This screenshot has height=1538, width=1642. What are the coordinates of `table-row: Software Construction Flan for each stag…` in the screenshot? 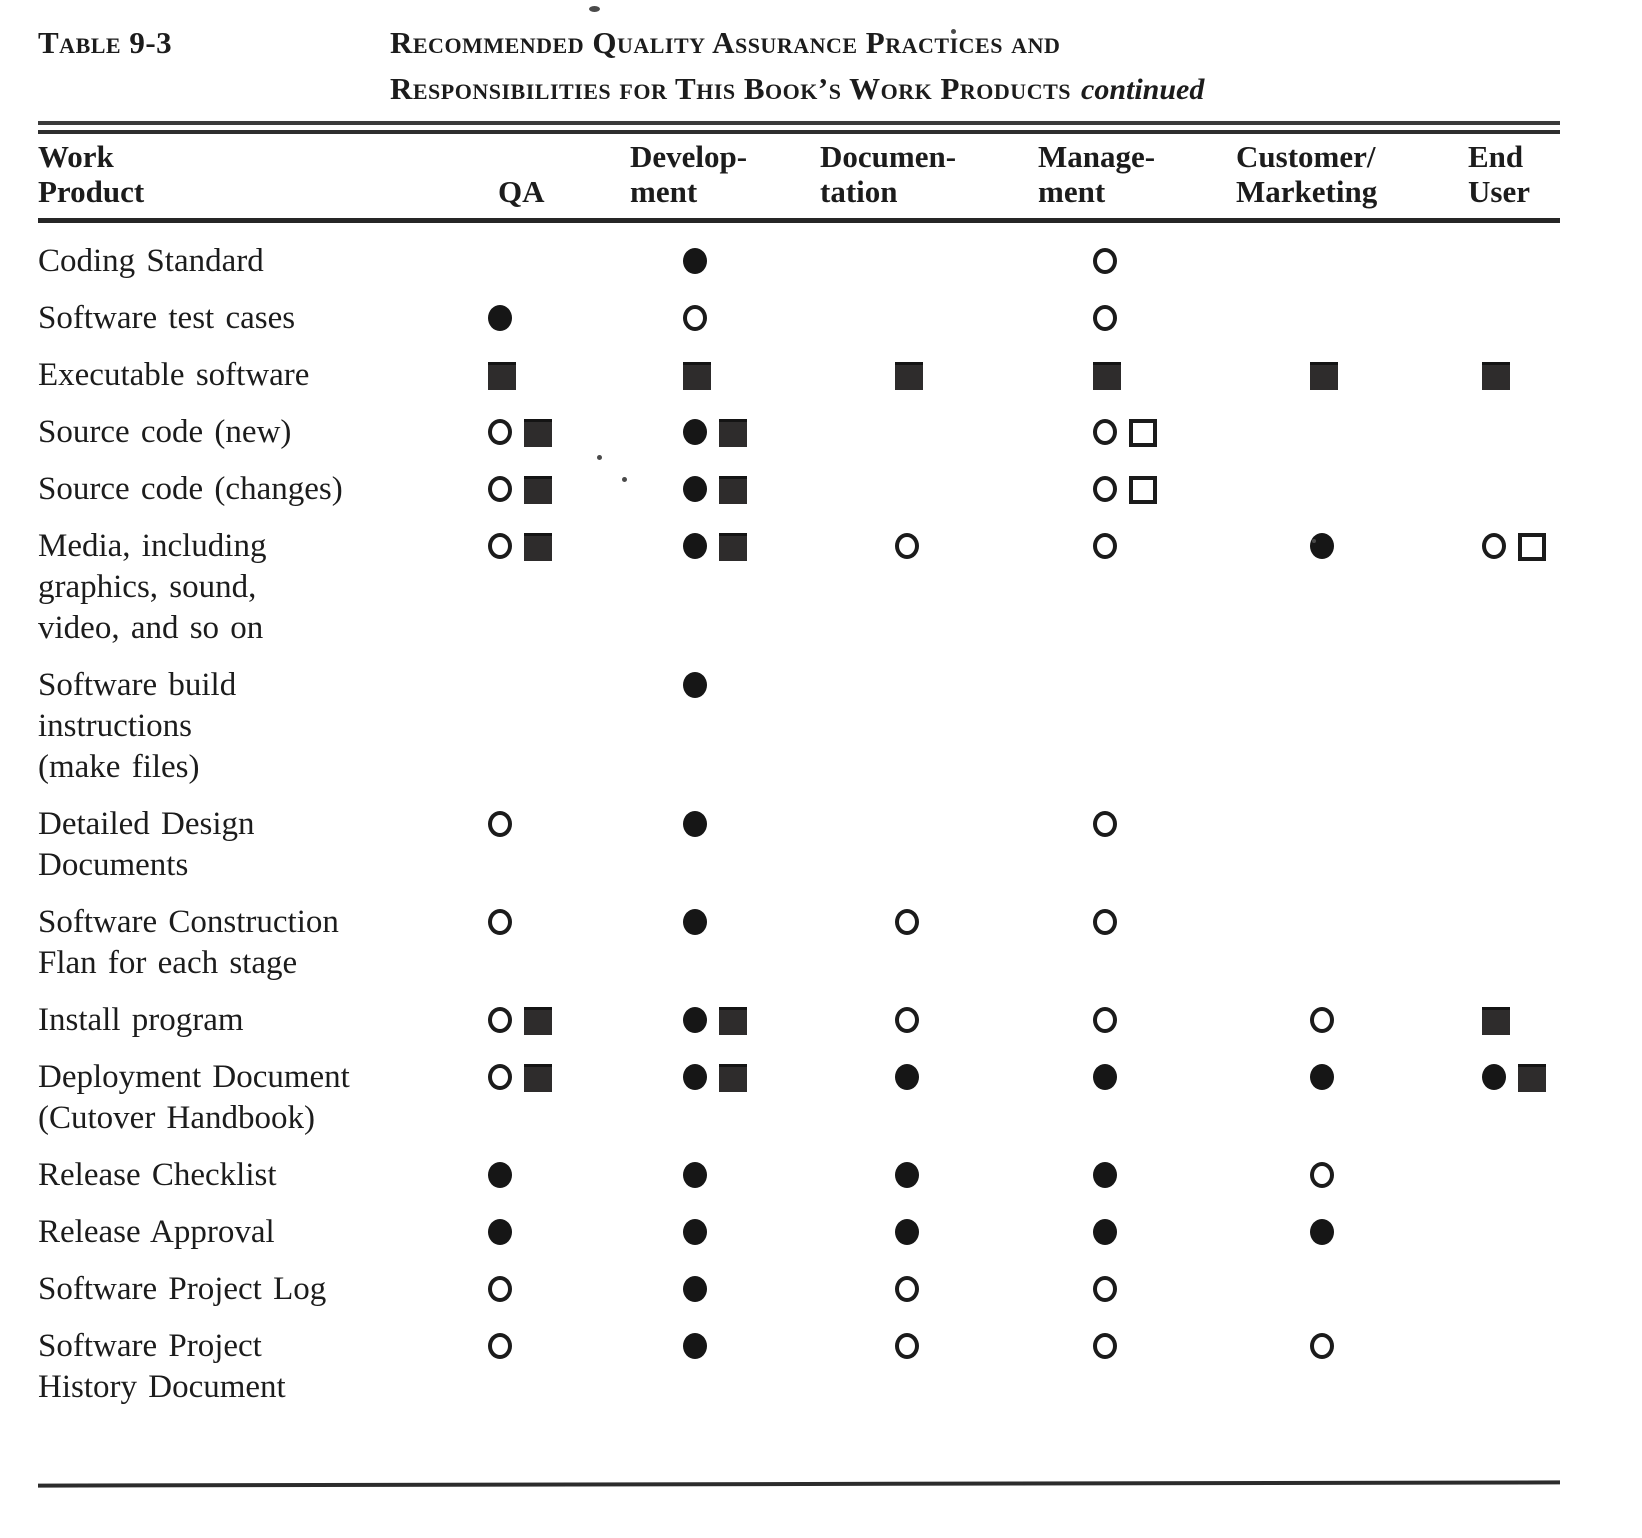 It's located at (799, 943).